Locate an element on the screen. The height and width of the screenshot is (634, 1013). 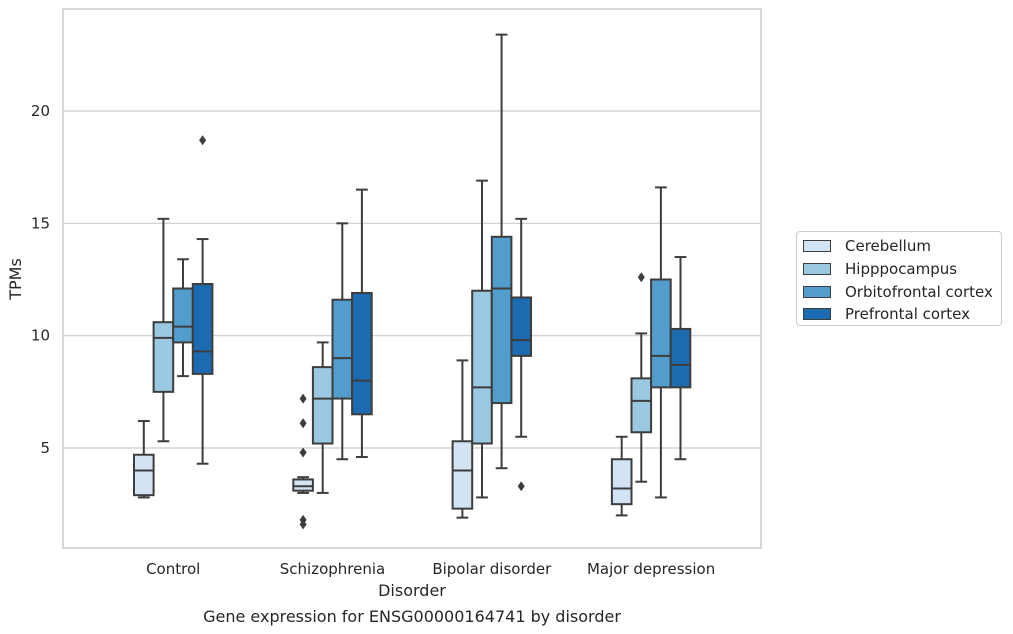
y-tick-label: 10 is located at coordinates (40, 336).